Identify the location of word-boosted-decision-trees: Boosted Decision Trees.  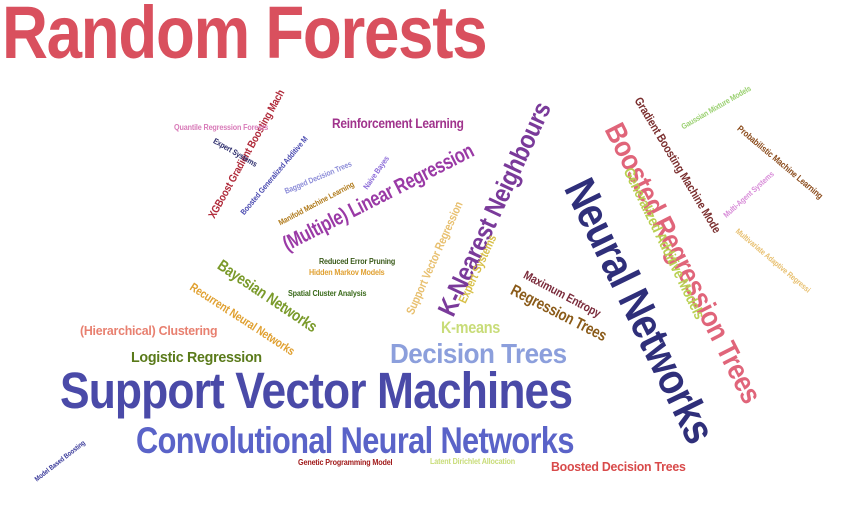
(618, 466).